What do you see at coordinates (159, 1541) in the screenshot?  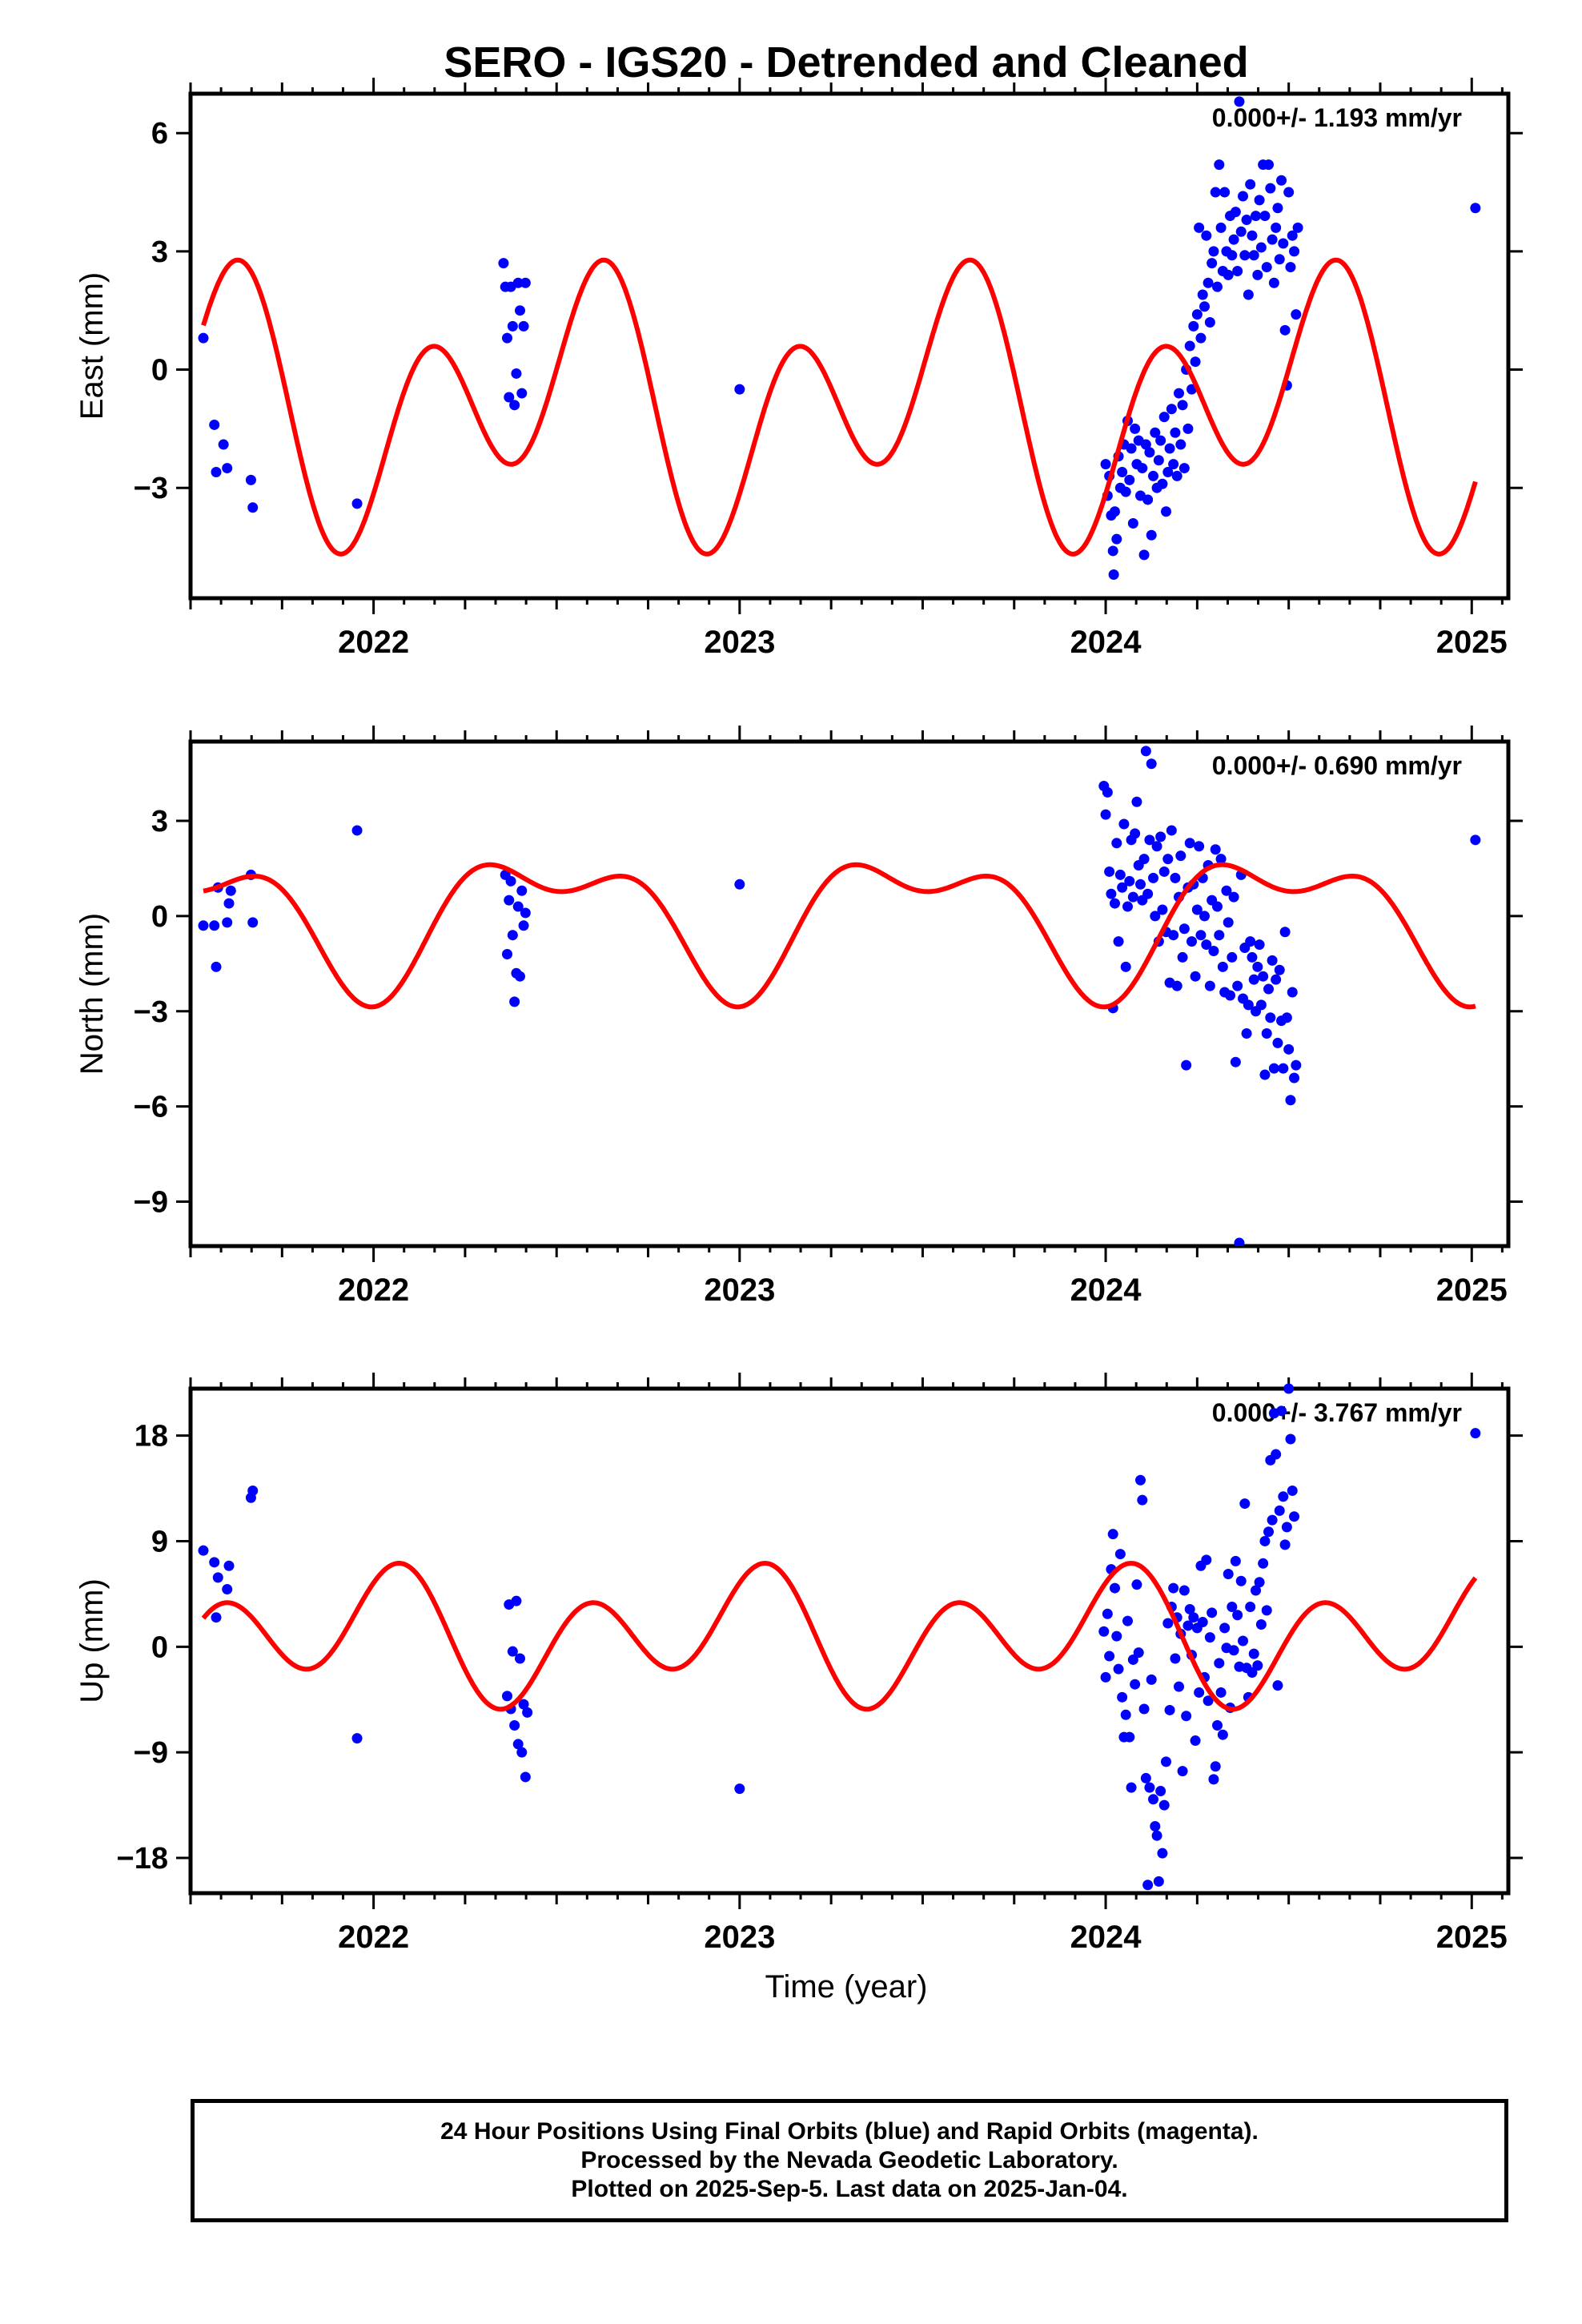 I see `y-tick-label: 9` at bounding box center [159, 1541].